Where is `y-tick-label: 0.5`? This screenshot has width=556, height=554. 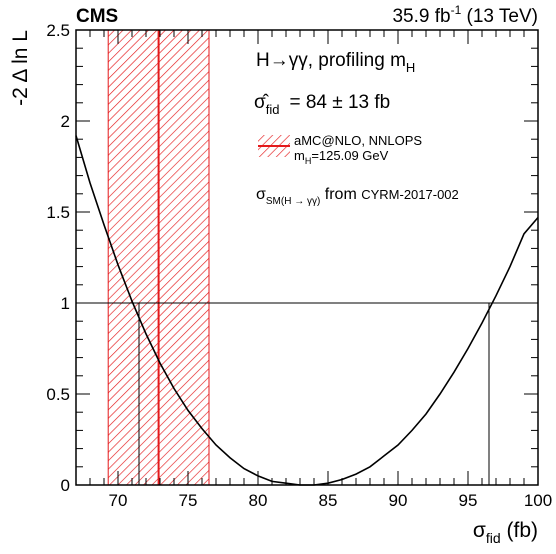
y-tick-label: 0.5 is located at coordinates (58, 394).